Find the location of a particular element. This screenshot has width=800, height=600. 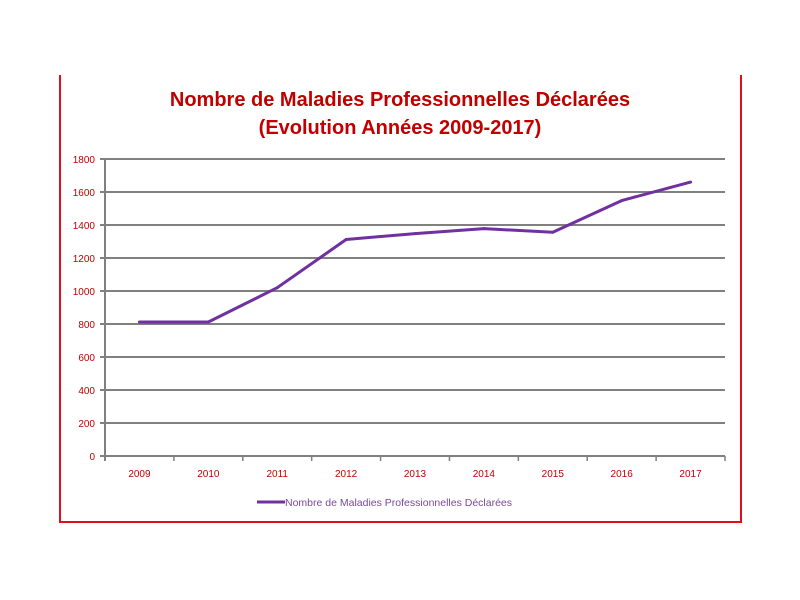

x-tick-label: 2011 is located at coordinates (277, 474).